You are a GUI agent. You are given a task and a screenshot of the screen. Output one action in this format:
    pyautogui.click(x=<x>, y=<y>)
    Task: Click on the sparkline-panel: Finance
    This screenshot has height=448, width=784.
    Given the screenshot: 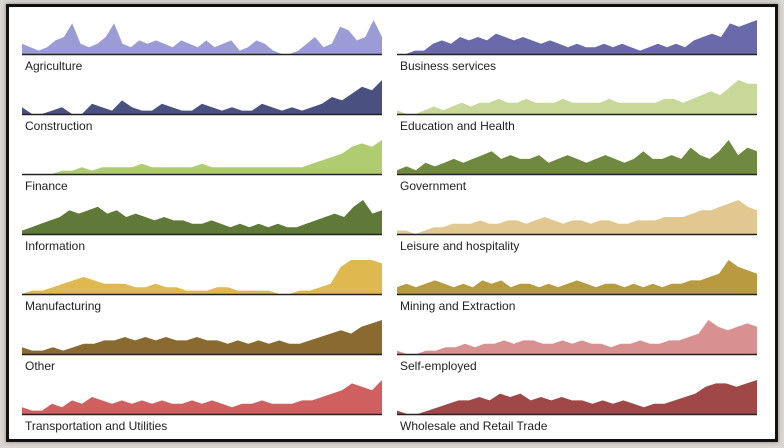 What is the action you would take?
    pyautogui.click(x=203, y=166)
    